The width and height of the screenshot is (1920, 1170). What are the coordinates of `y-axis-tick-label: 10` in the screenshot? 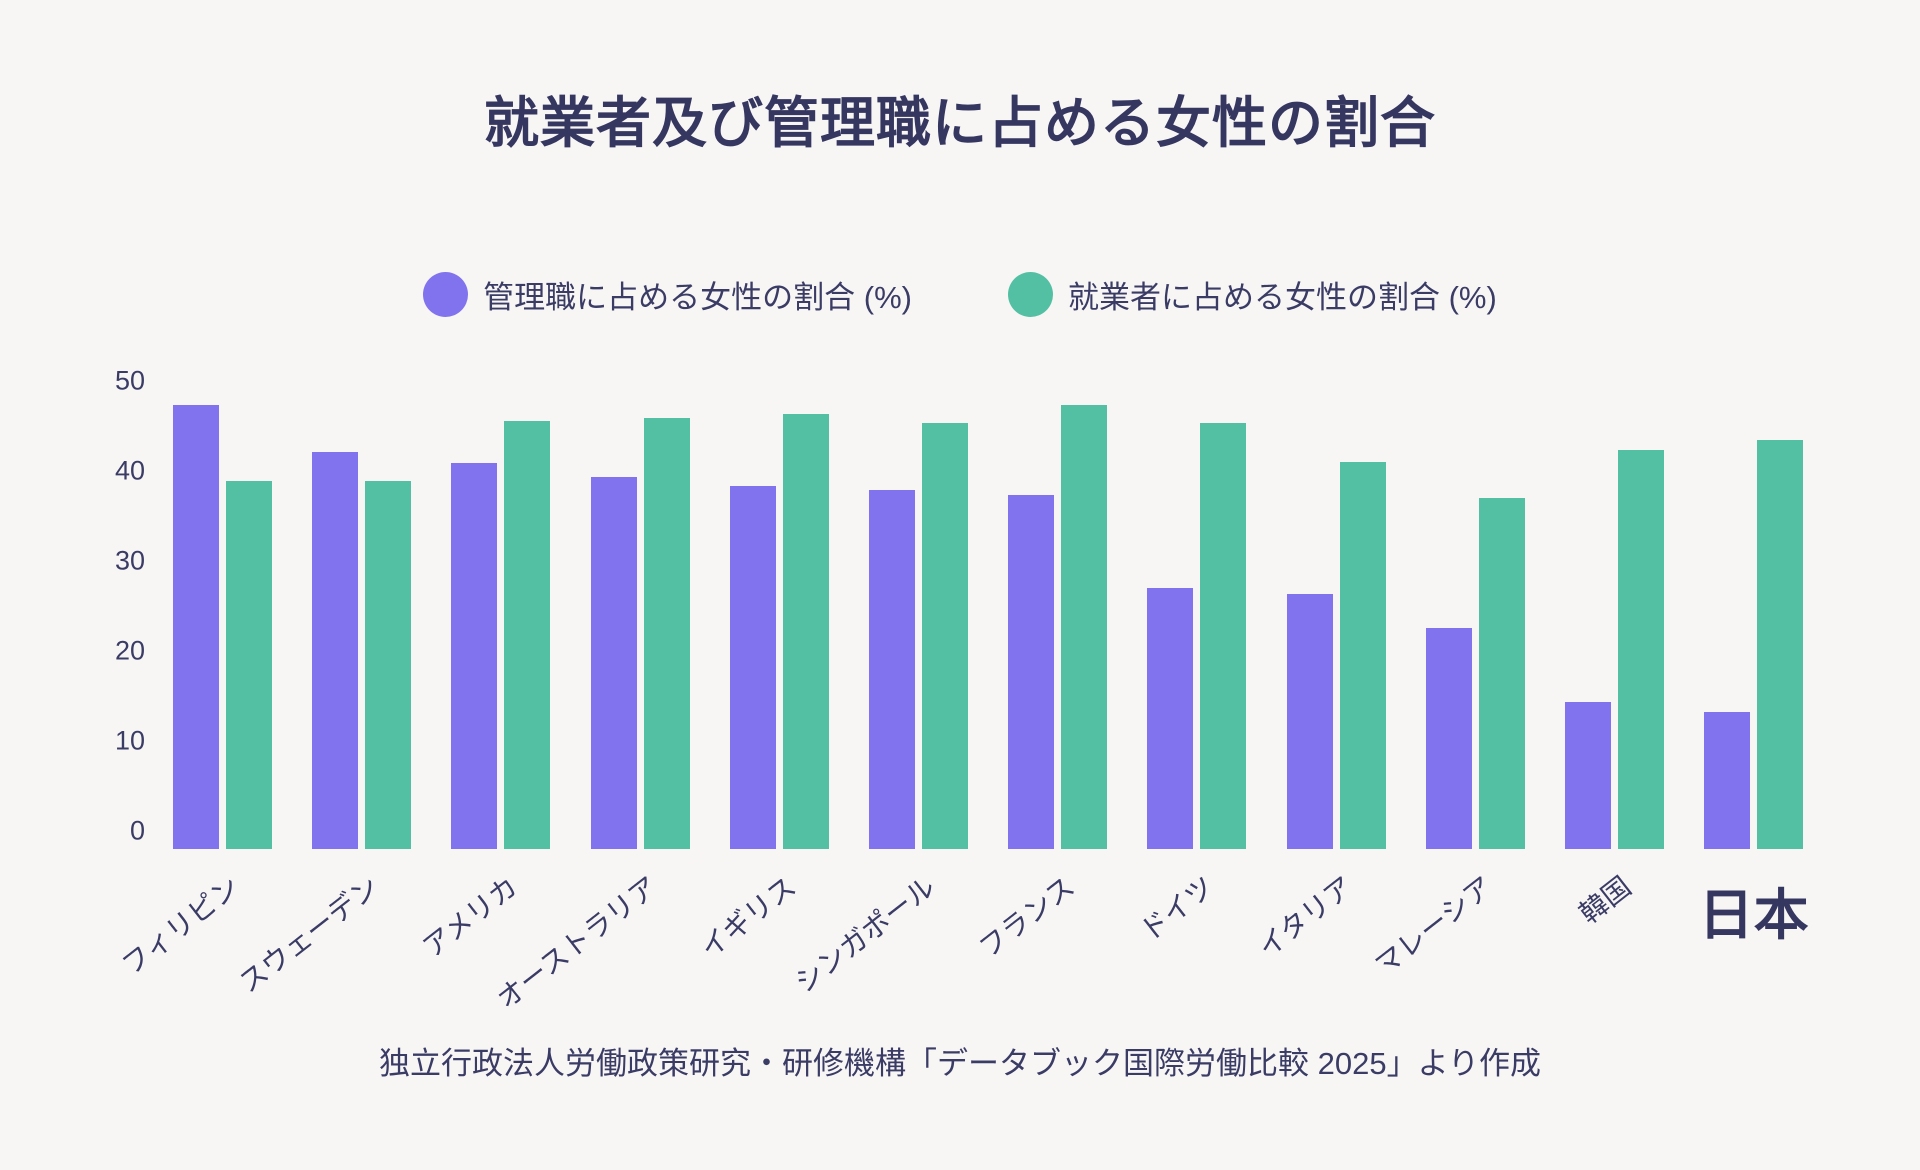 It's located at (129, 740).